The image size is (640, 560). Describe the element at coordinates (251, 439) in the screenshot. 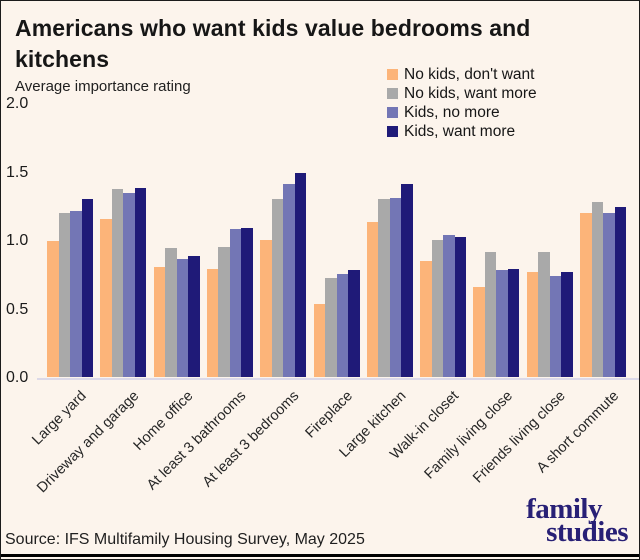

I see `x-axis-category-label: At least 3 bedrooms` at that location.